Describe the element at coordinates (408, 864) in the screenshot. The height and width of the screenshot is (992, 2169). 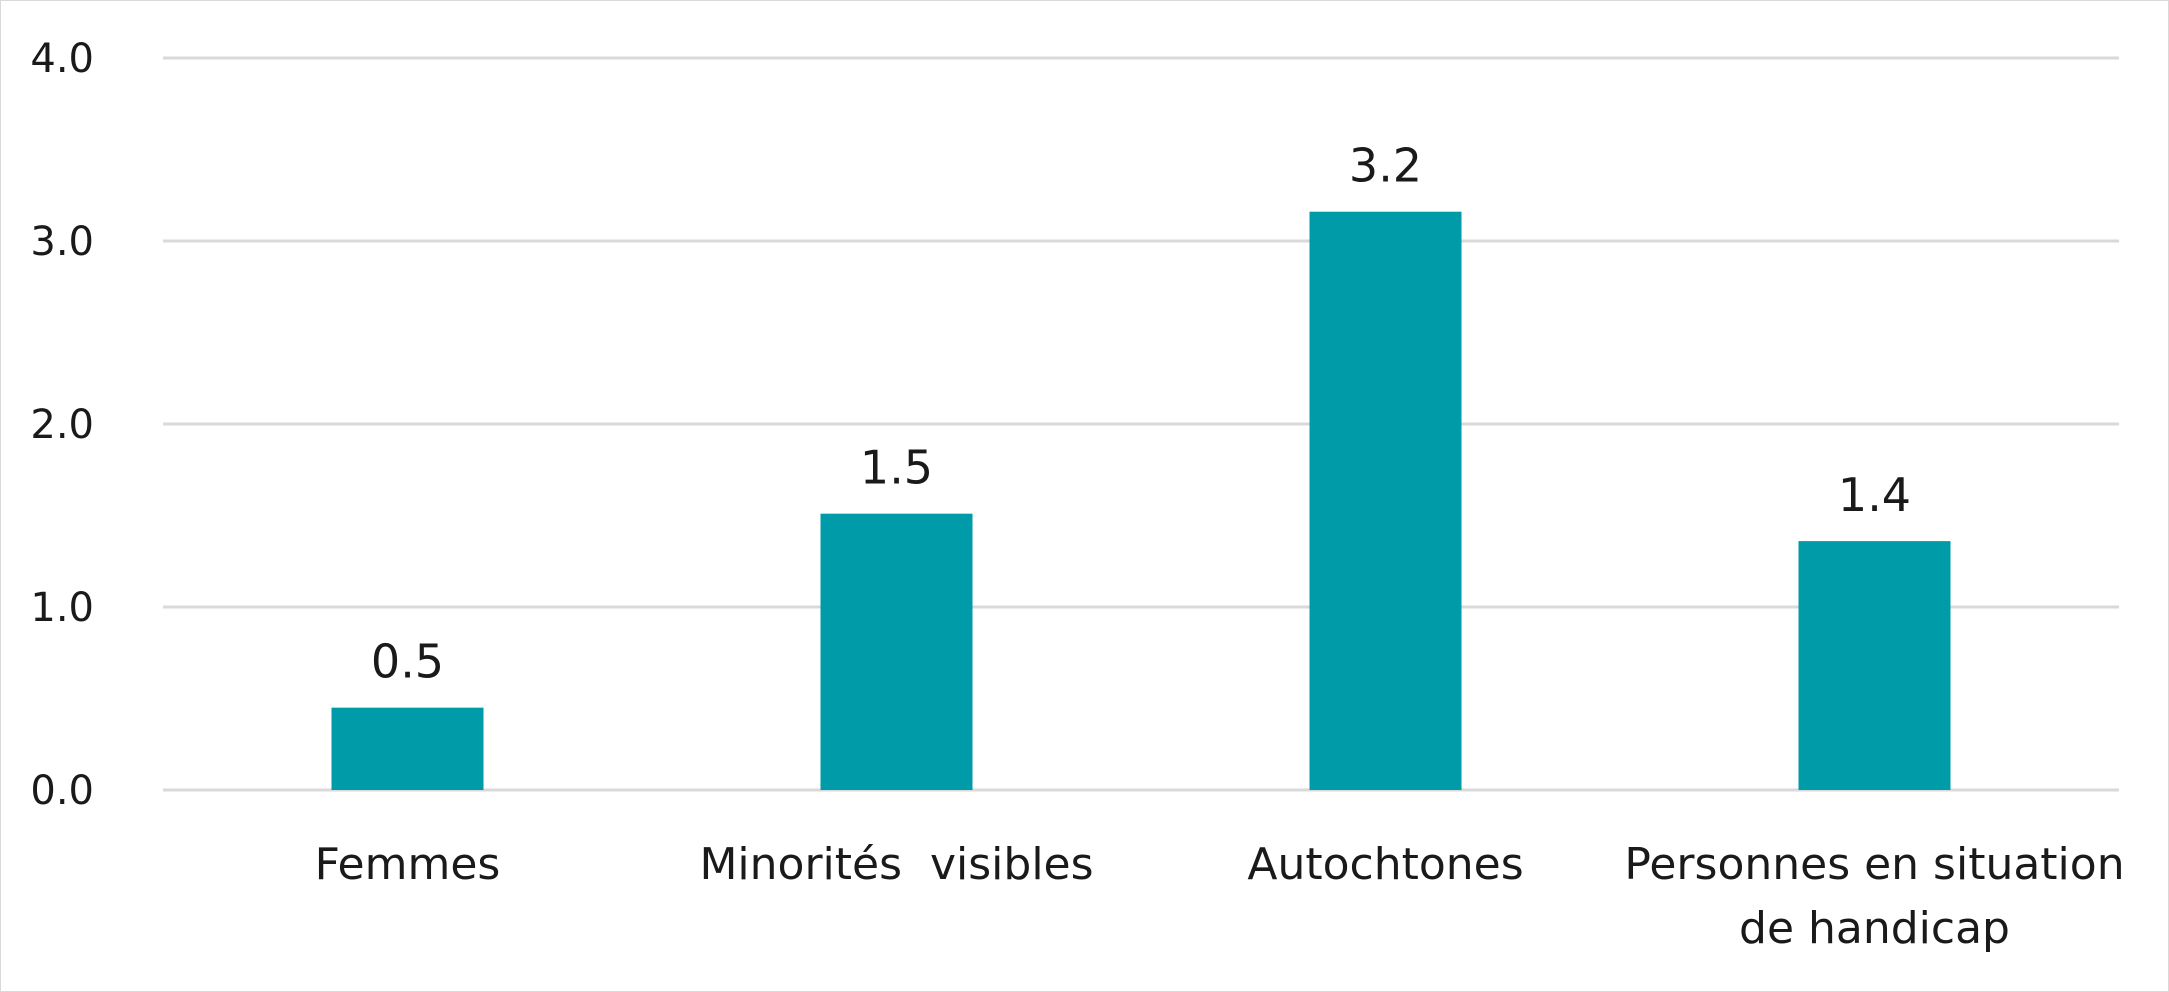
I see `category-label-0: Femmes` at that location.